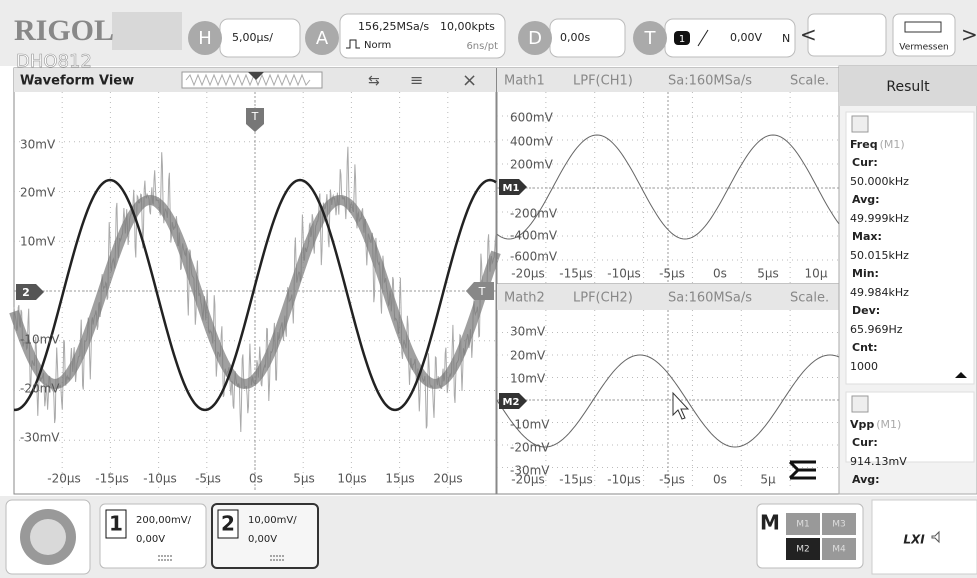 This screenshot has height=578, width=977. What do you see at coordinates (482, 46) in the screenshot?
I see `ns-per-pt: 6ns/pt` at bounding box center [482, 46].